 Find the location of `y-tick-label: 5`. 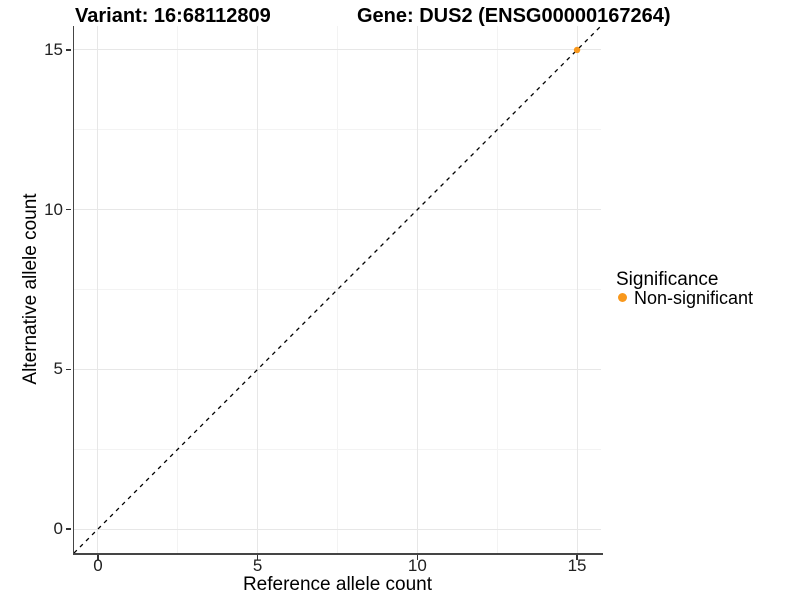

y-tick-label: 5 is located at coordinates (58, 369).